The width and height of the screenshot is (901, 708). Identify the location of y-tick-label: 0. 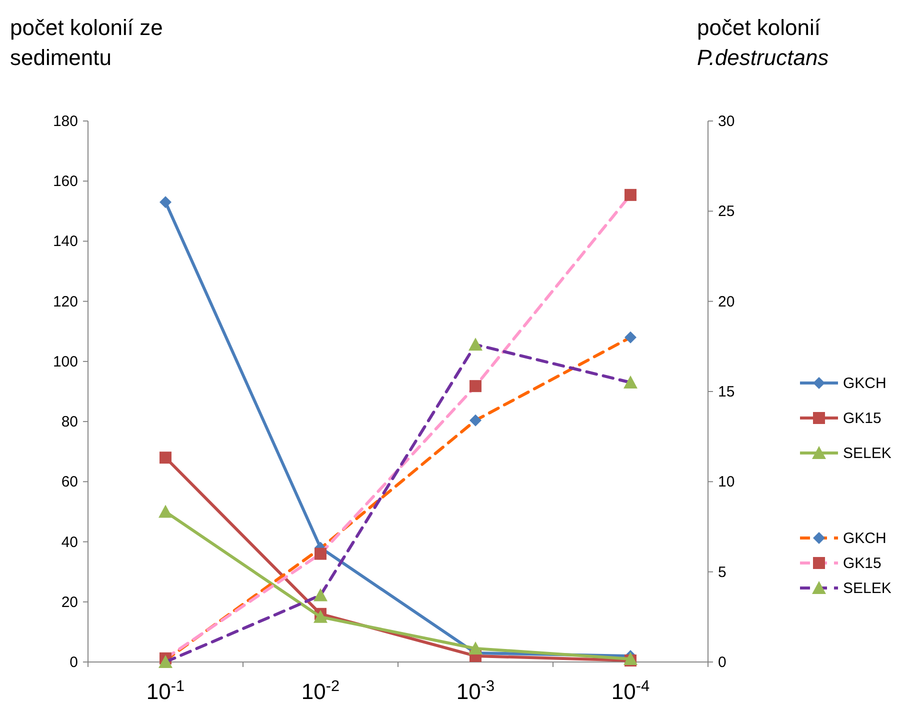
(74, 662).